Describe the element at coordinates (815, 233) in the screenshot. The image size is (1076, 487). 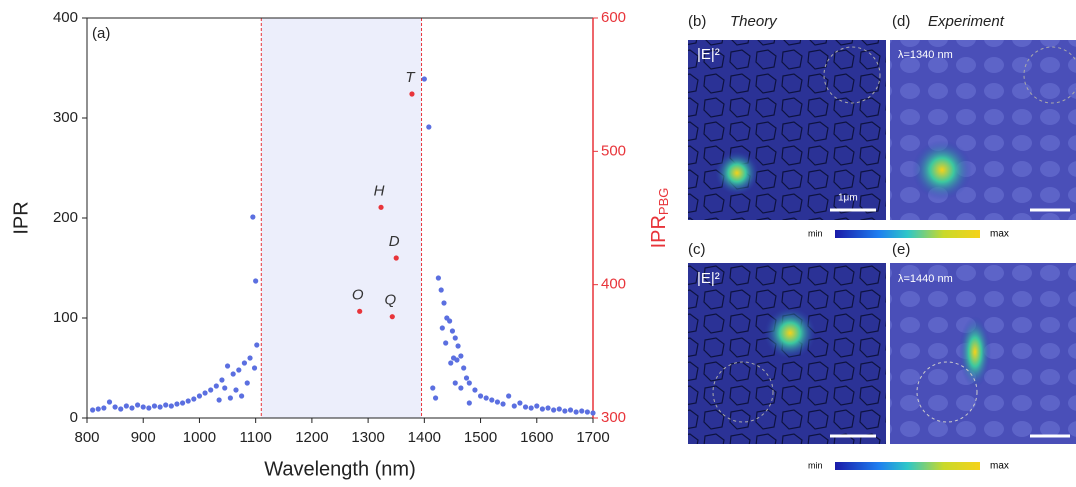
I see `cb-min: min` at that location.